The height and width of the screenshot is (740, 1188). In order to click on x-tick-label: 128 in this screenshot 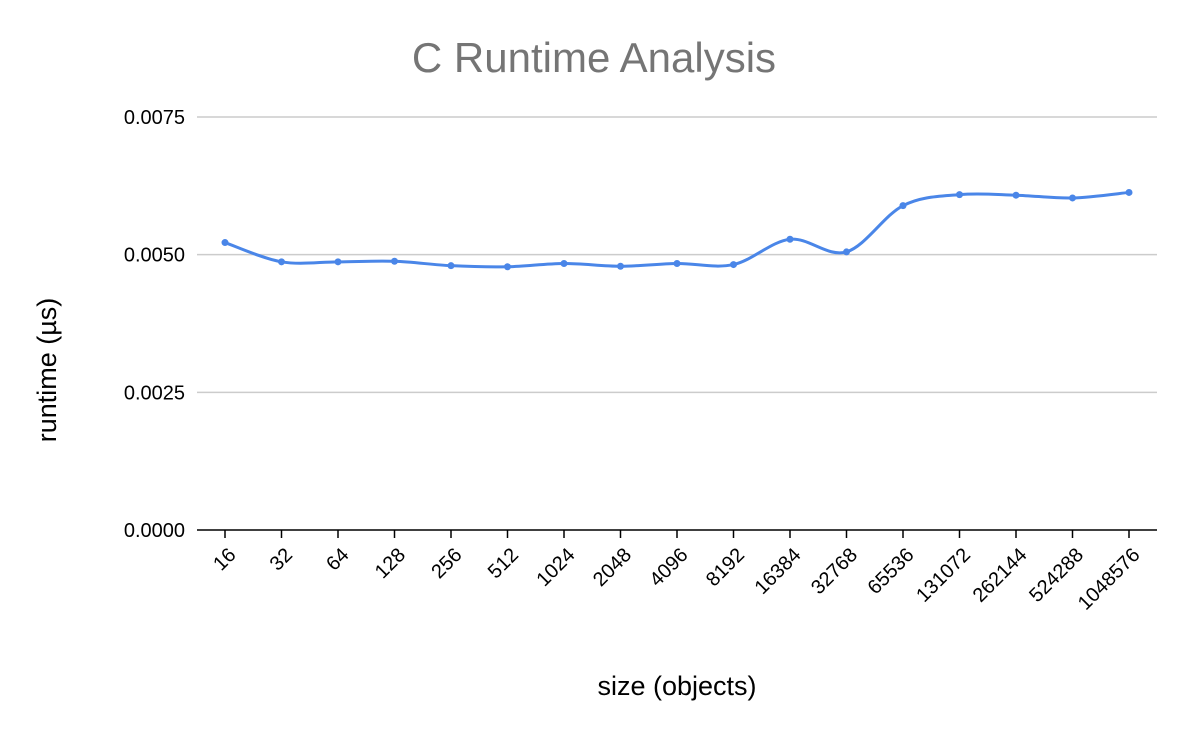, I will do `click(390, 563)`.